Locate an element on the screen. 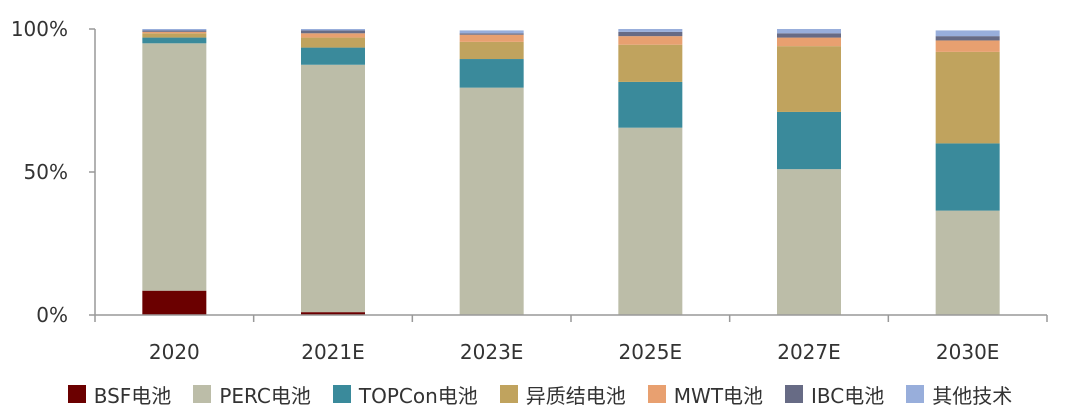 Image resolution: width=1080 pixels, height=416 pixels. y-tick-label: 0% is located at coordinates (52, 315).